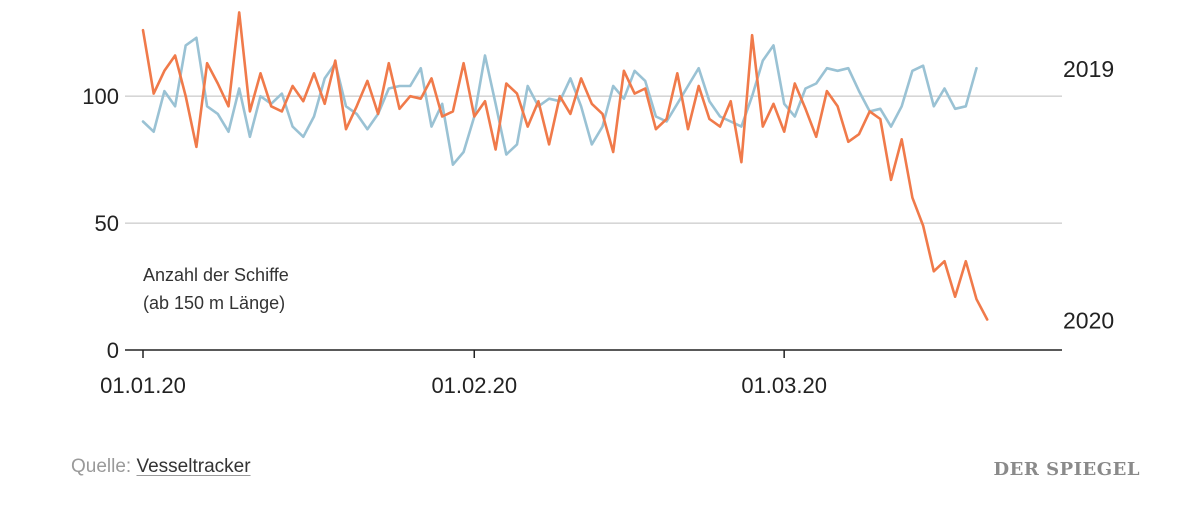 The width and height of the screenshot is (1200, 520). What do you see at coordinates (216, 275) in the screenshot?
I see `y-annotation-line-1: Anzahl der Schiffe` at bounding box center [216, 275].